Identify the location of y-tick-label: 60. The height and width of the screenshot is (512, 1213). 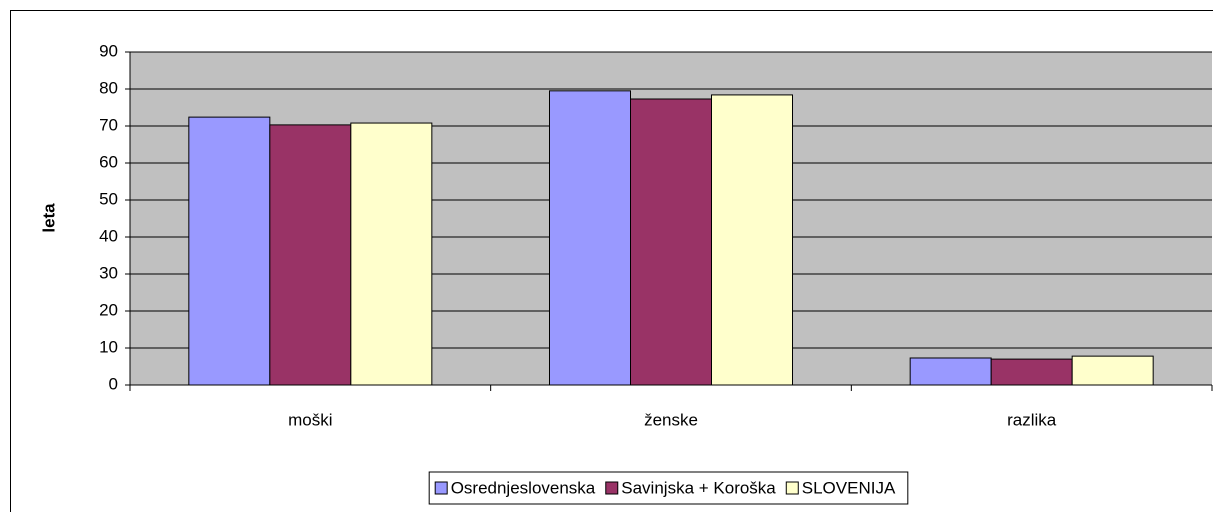
(108, 161).